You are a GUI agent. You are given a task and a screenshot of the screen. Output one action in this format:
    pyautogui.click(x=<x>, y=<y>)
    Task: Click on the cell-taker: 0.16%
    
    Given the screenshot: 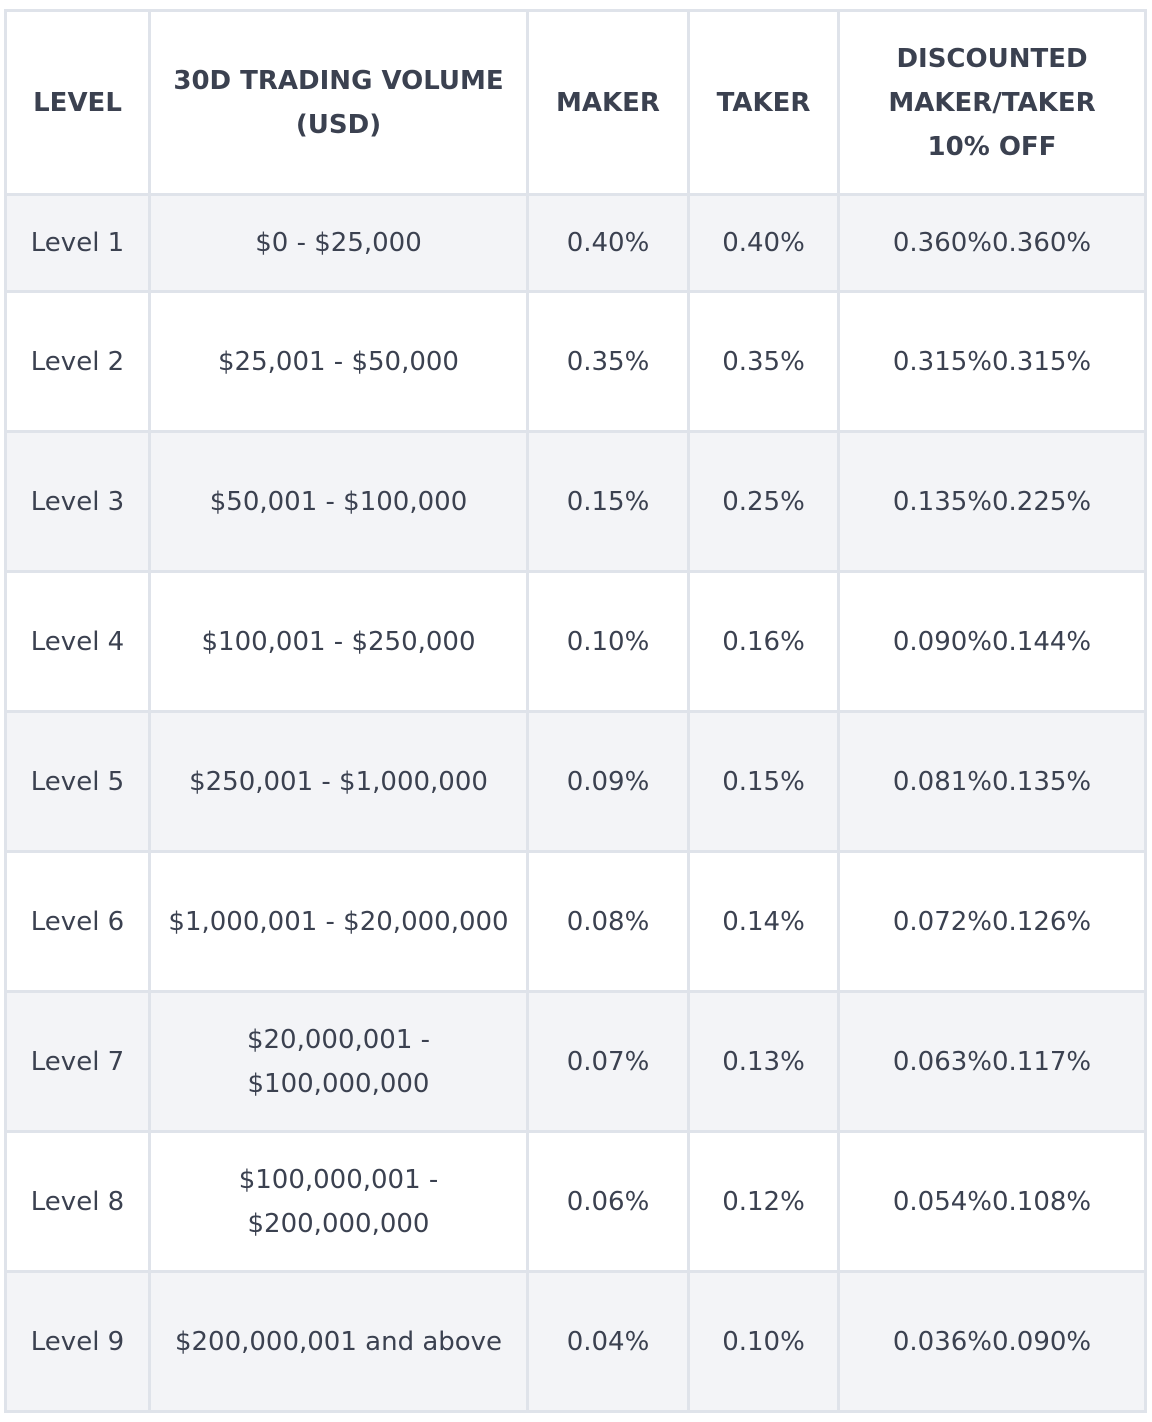 What is the action you would take?
    pyautogui.click(x=763, y=641)
    